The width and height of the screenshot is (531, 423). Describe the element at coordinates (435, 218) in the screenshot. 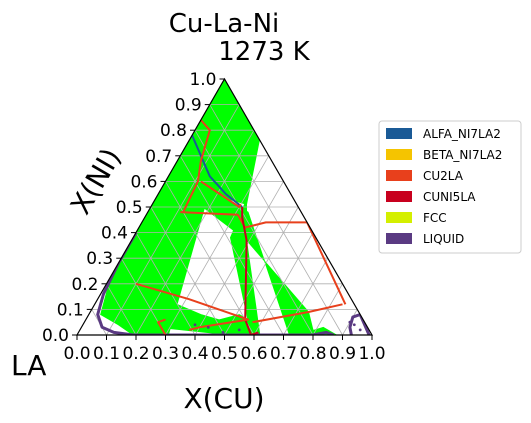

I see `legend-label: FCC` at that location.